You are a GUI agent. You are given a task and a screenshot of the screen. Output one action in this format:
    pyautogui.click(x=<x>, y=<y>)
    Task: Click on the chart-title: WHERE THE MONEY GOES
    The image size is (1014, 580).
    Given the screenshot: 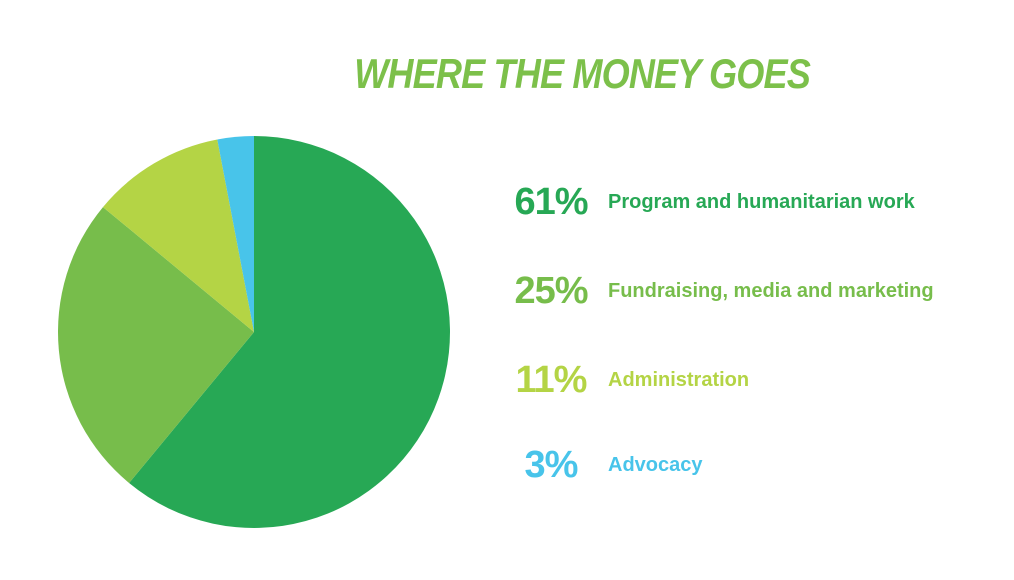 What is the action you would take?
    pyautogui.click(x=582, y=73)
    